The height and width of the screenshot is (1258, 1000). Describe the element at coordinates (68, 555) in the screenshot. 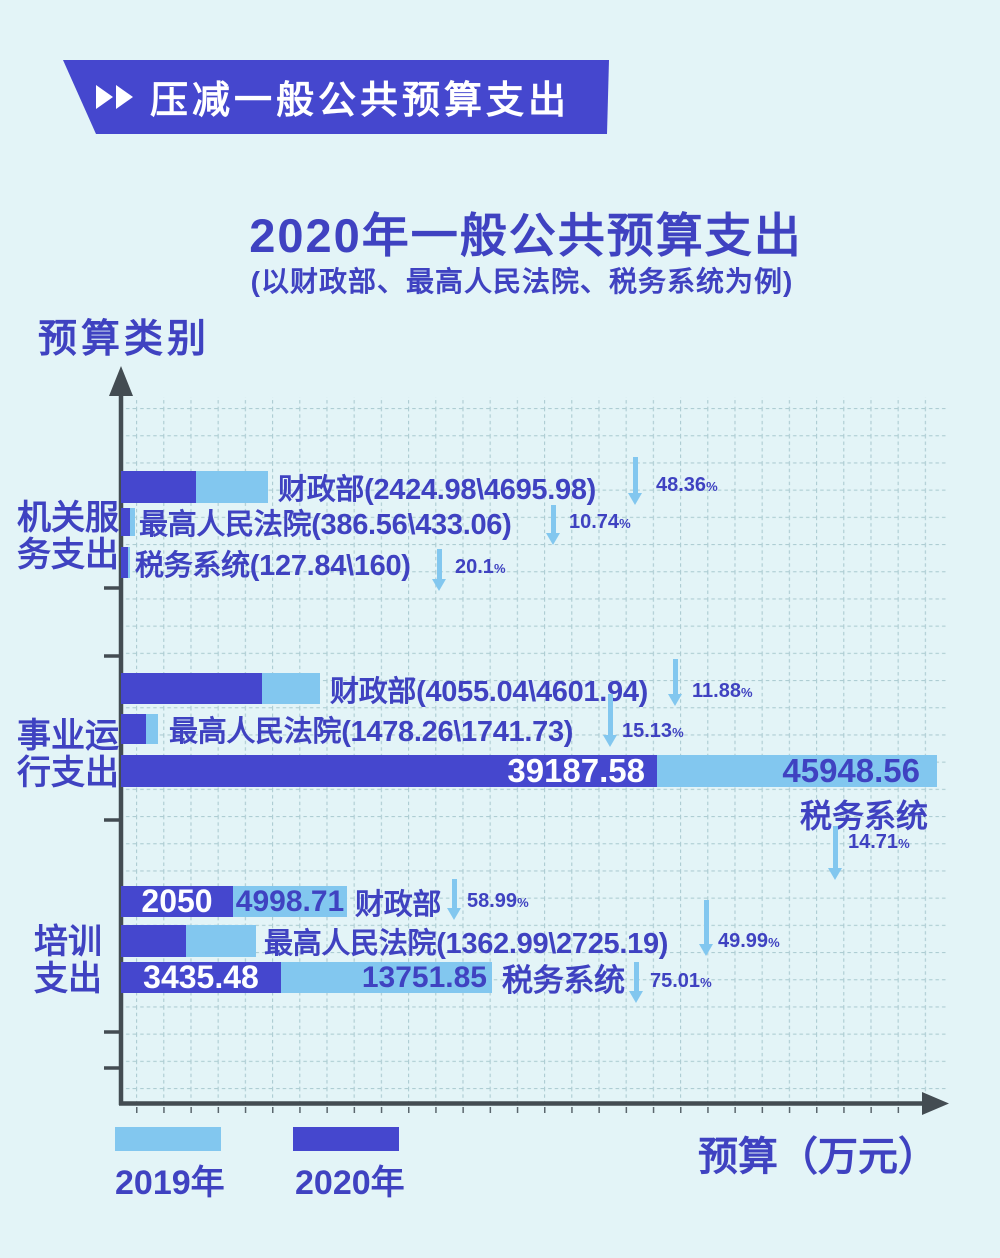

I see `category-line: 务支出` at that location.